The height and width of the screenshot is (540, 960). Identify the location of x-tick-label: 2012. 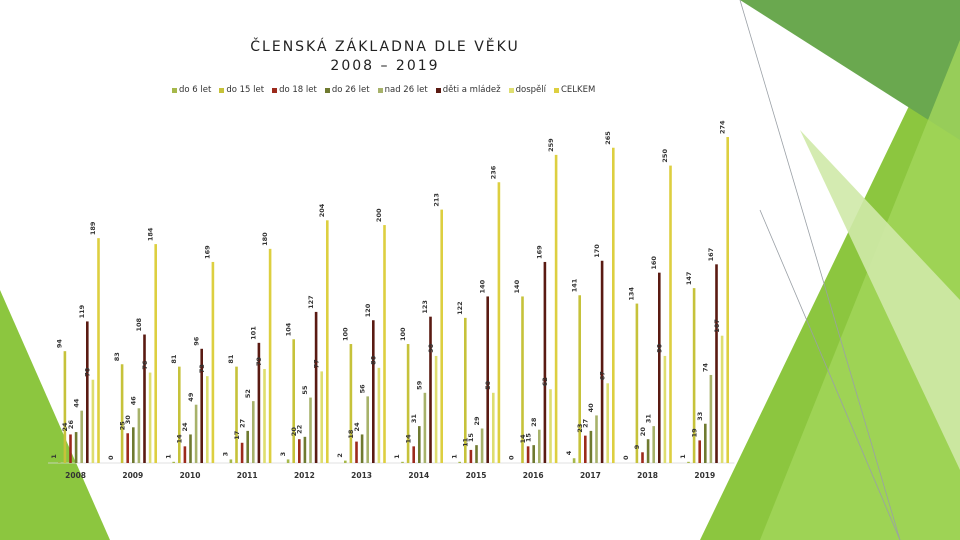
(304, 475).